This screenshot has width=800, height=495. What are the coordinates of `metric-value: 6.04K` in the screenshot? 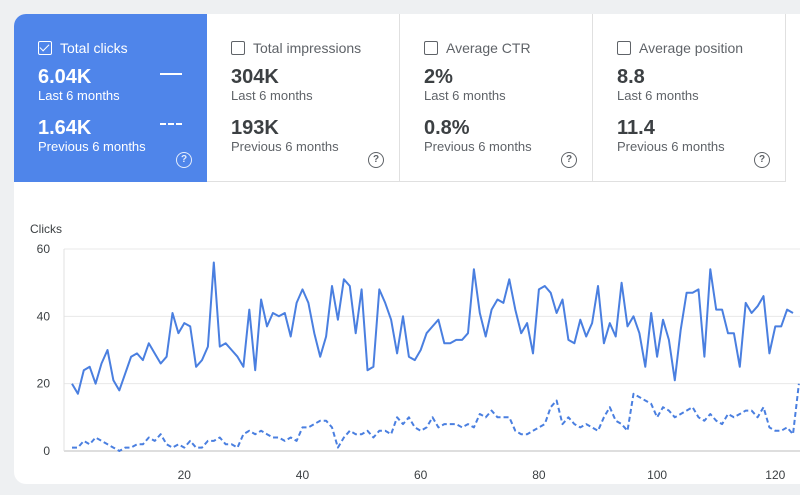 It's located at (65, 77).